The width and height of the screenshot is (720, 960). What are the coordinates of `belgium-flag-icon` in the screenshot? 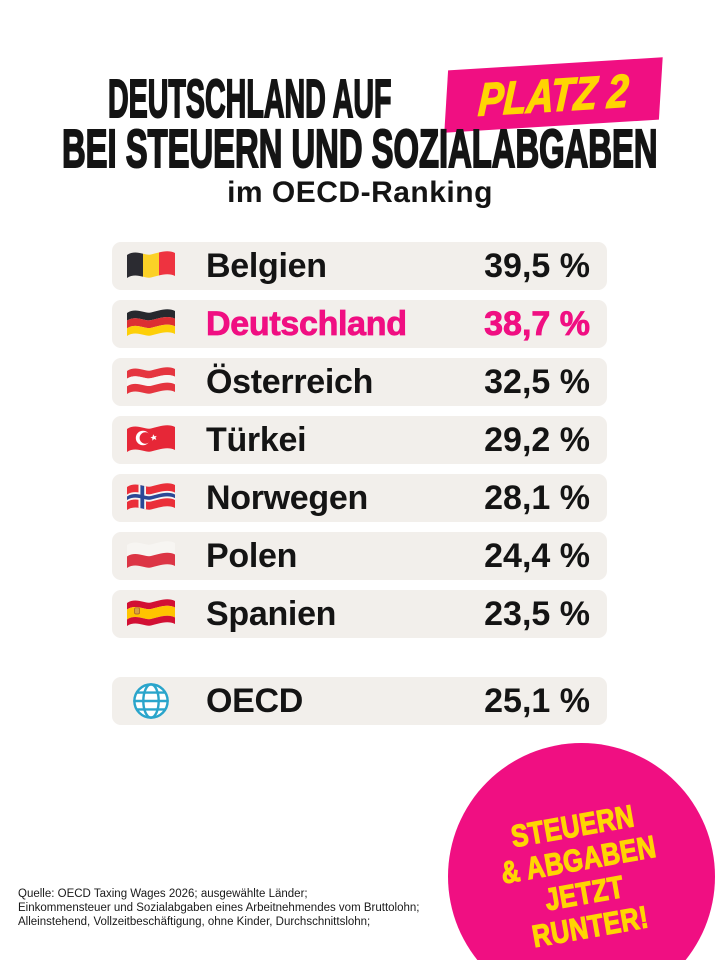 It's located at (151, 266).